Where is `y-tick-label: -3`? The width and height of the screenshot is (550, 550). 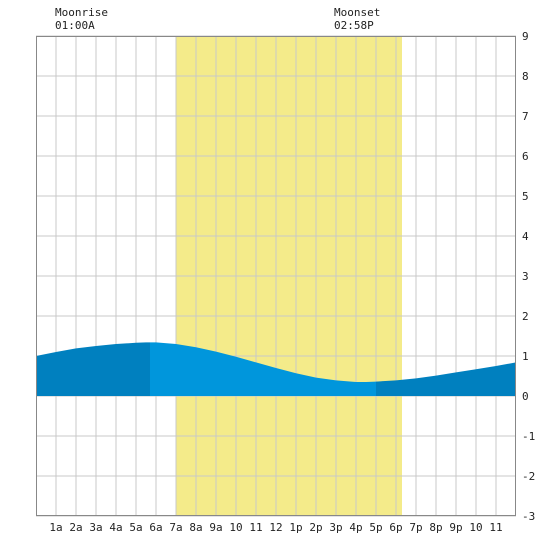
y-tick-label: -3 is located at coordinates (528, 516).